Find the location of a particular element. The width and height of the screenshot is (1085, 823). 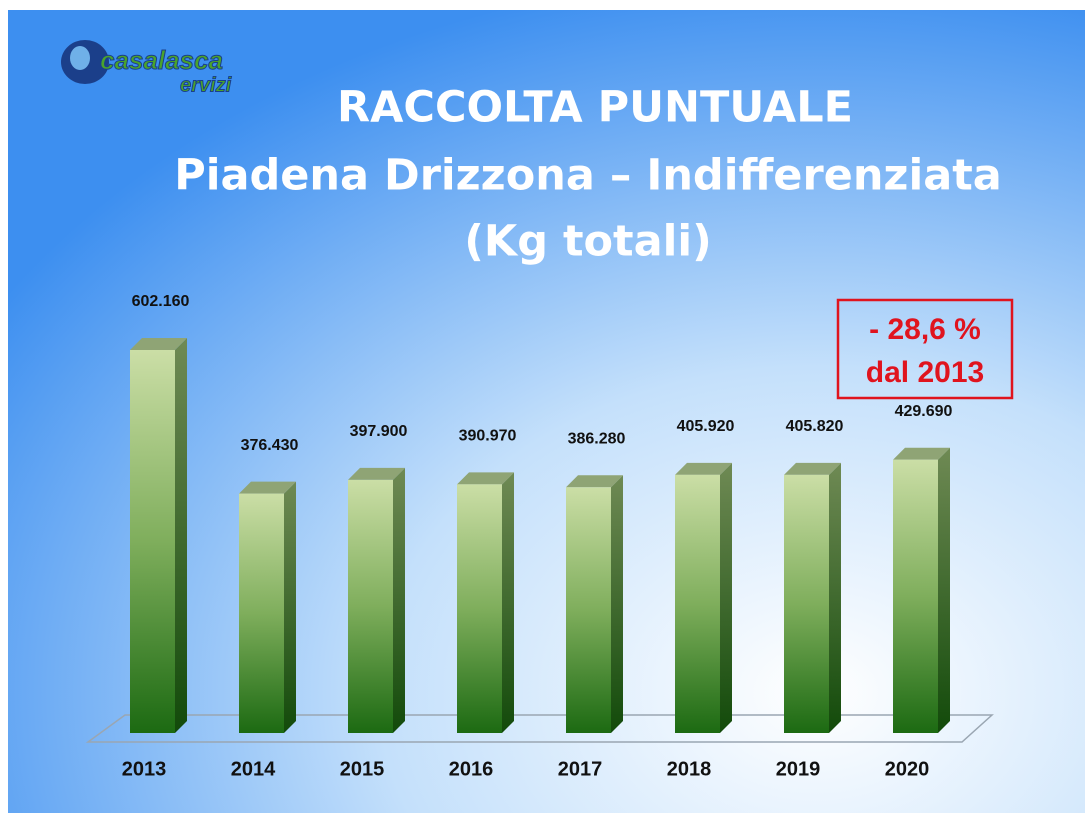

chart-title: RACCOLTA PUNTUALE is located at coordinates (595, 108).